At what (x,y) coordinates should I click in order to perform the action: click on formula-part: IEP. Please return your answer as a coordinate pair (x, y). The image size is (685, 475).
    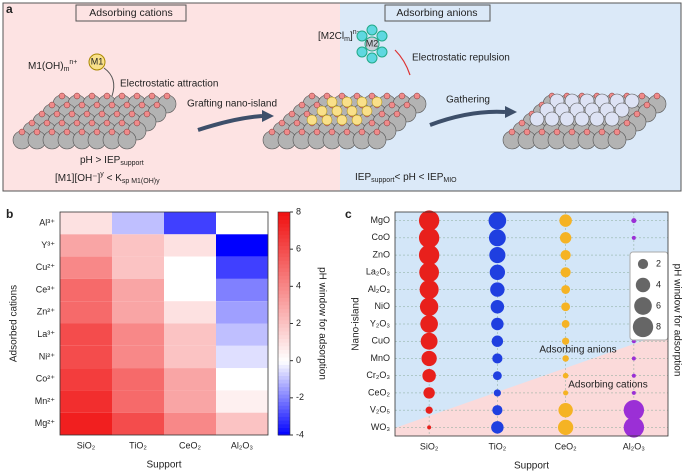
    Looking at the image, I should click on (363, 177).